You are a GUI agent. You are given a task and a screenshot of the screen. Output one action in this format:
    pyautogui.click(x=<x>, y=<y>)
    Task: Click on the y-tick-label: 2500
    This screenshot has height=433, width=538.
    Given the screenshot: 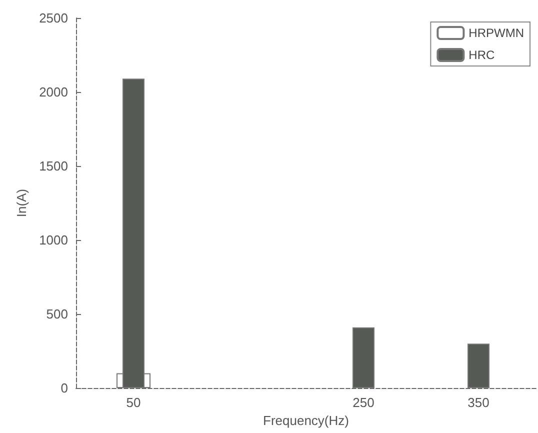 What is the action you would take?
    pyautogui.click(x=53, y=18)
    